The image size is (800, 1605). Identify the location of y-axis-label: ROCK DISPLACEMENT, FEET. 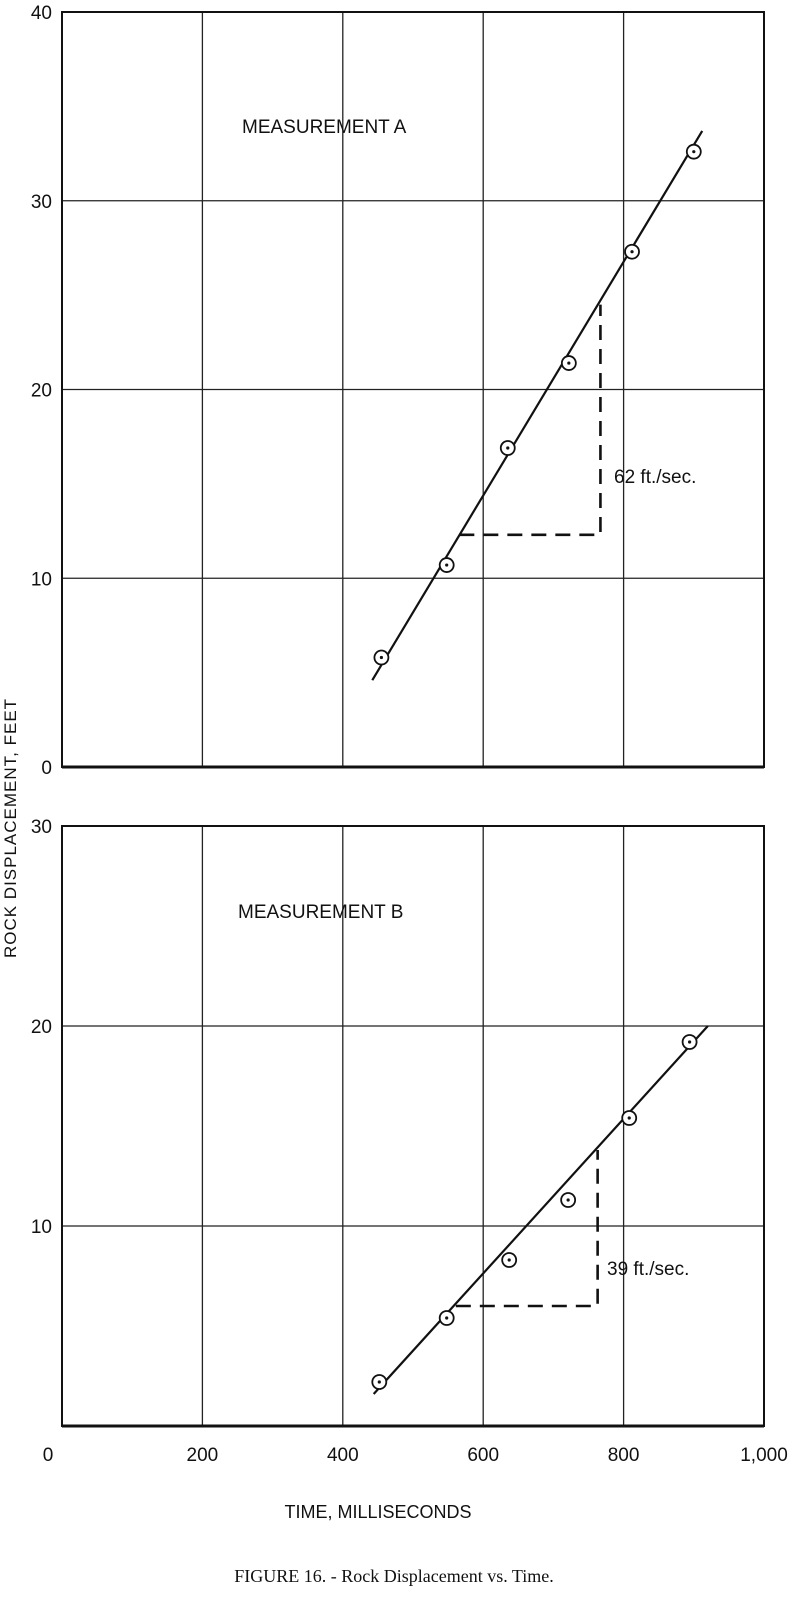
(10, 828).